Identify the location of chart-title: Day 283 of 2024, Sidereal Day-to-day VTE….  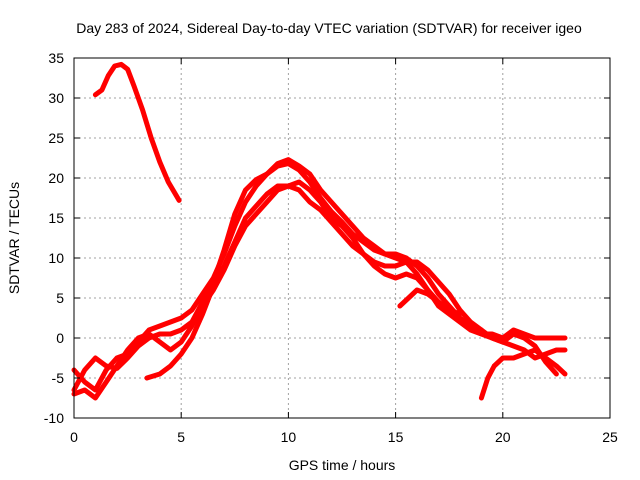
(329, 28).